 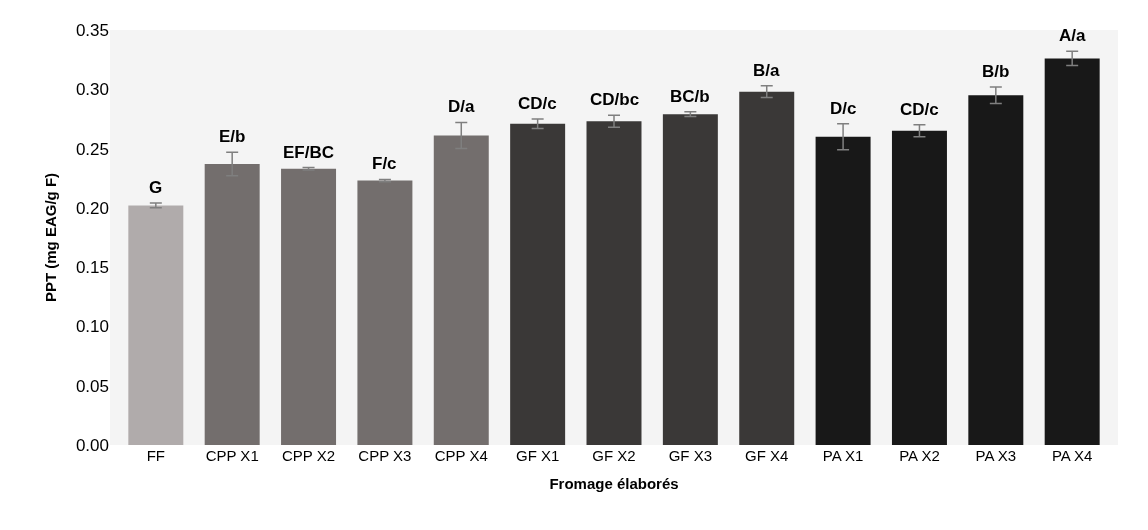 What do you see at coordinates (92, 149) in the screenshot?
I see `y-tick-label: 0.25` at bounding box center [92, 149].